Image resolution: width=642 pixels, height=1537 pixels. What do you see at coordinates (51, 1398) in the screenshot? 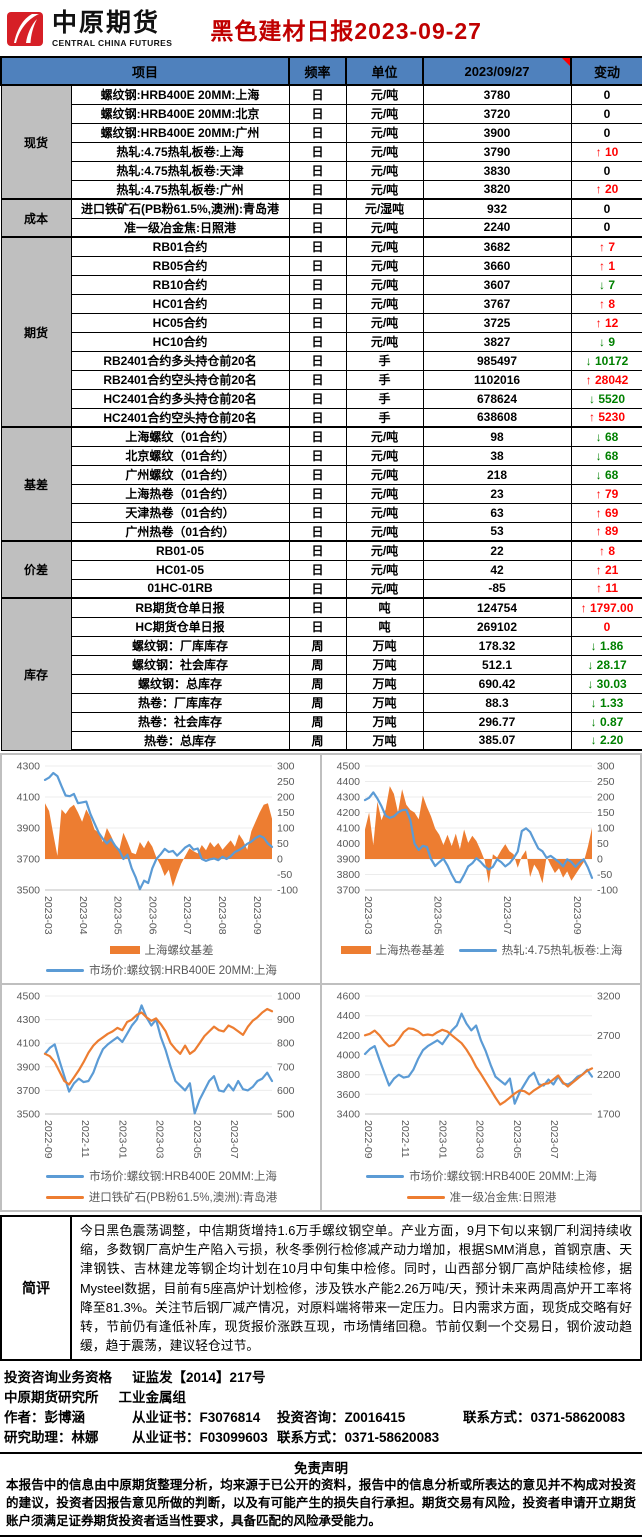
I see `org-name: 中原期货研究所` at bounding box center [51, 1398].